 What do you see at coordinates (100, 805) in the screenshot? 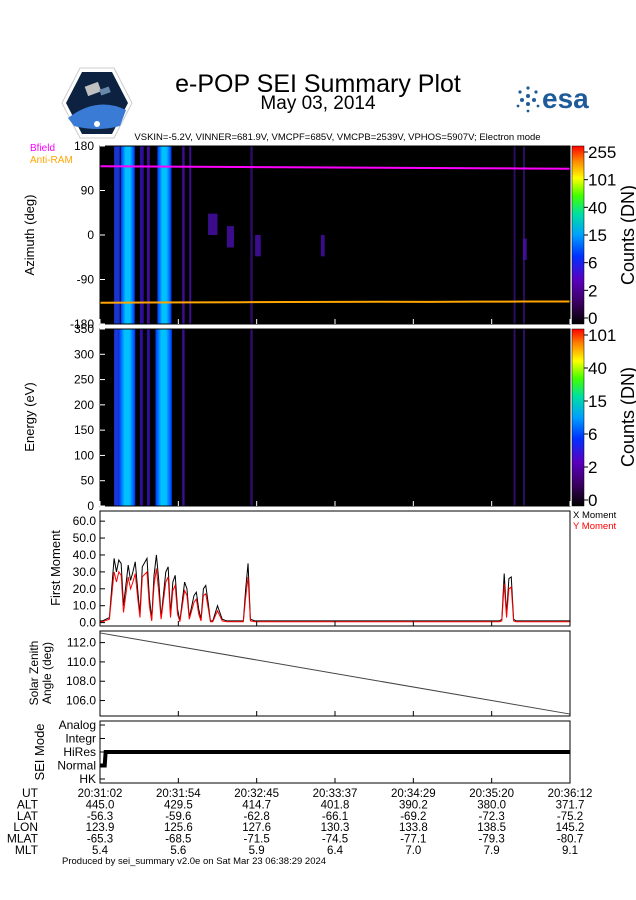
I see `xaxis-cell: 445.0` at bounding box center [100, 805].